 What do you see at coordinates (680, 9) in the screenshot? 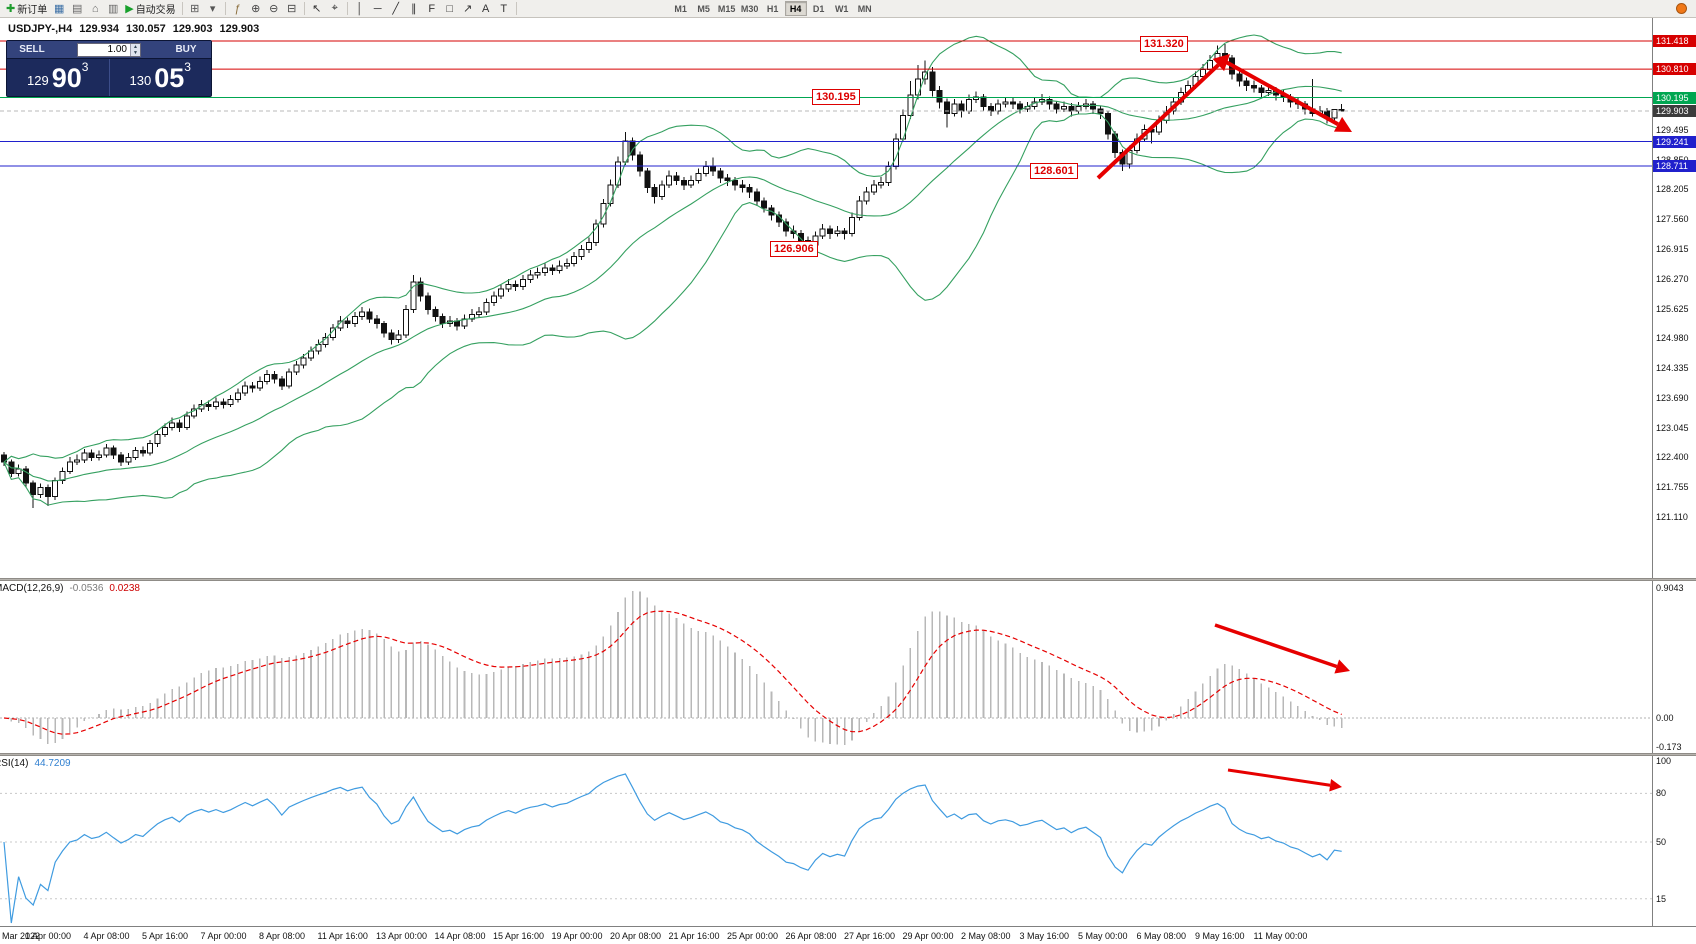
I see `timeframe-m1: M1` at bounding box center [680, 9].